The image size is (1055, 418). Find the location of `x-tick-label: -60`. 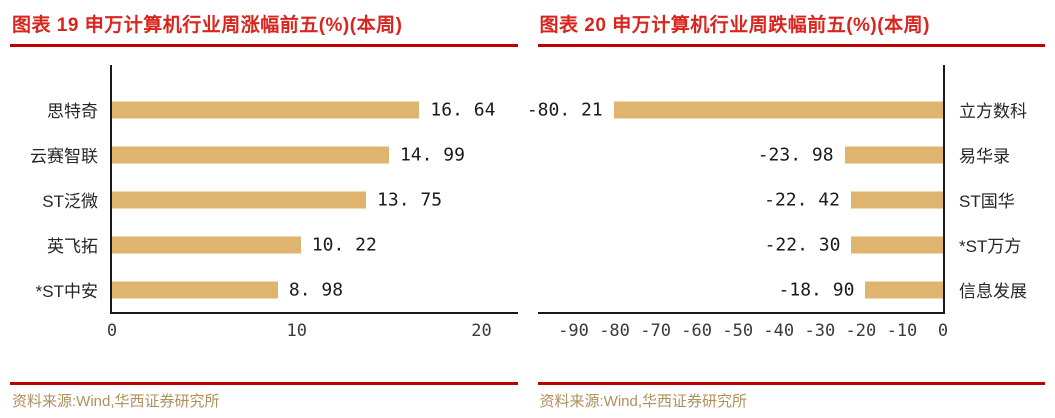

x-tick-label: -60 is located at coordinates (697, 331).